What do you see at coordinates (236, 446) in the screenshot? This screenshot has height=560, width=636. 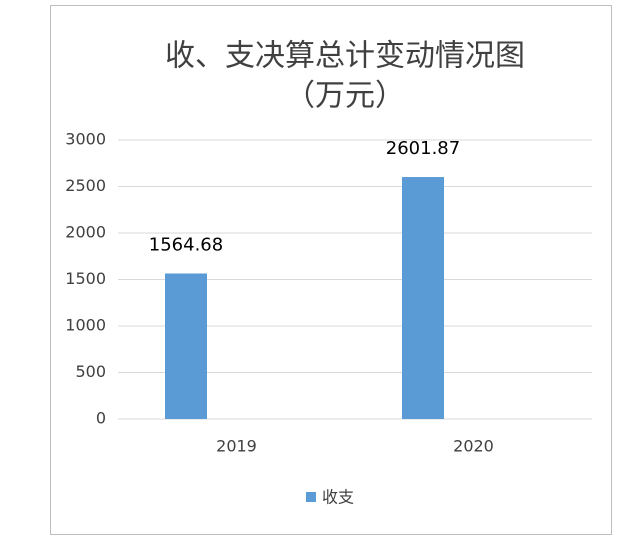 I see `x-tick-label: 2019` at bounding box center [236, 446].